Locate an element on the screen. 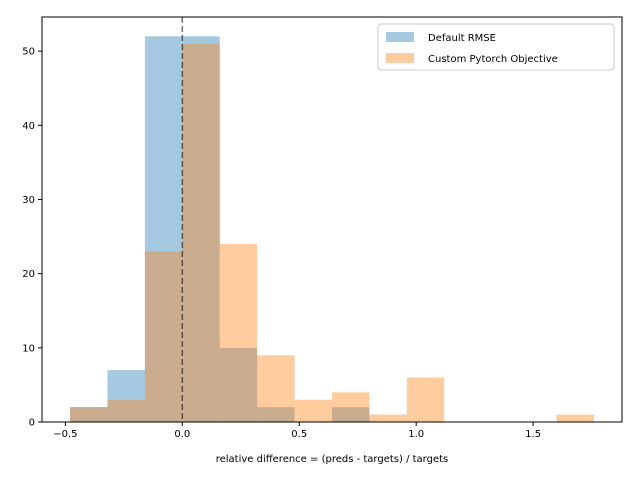 The width and height of the screenshot is (640, 480). x-axis-ticks: −0.5 0.0 0.5 1.0 1.5 is located at coordinates (297, 431).